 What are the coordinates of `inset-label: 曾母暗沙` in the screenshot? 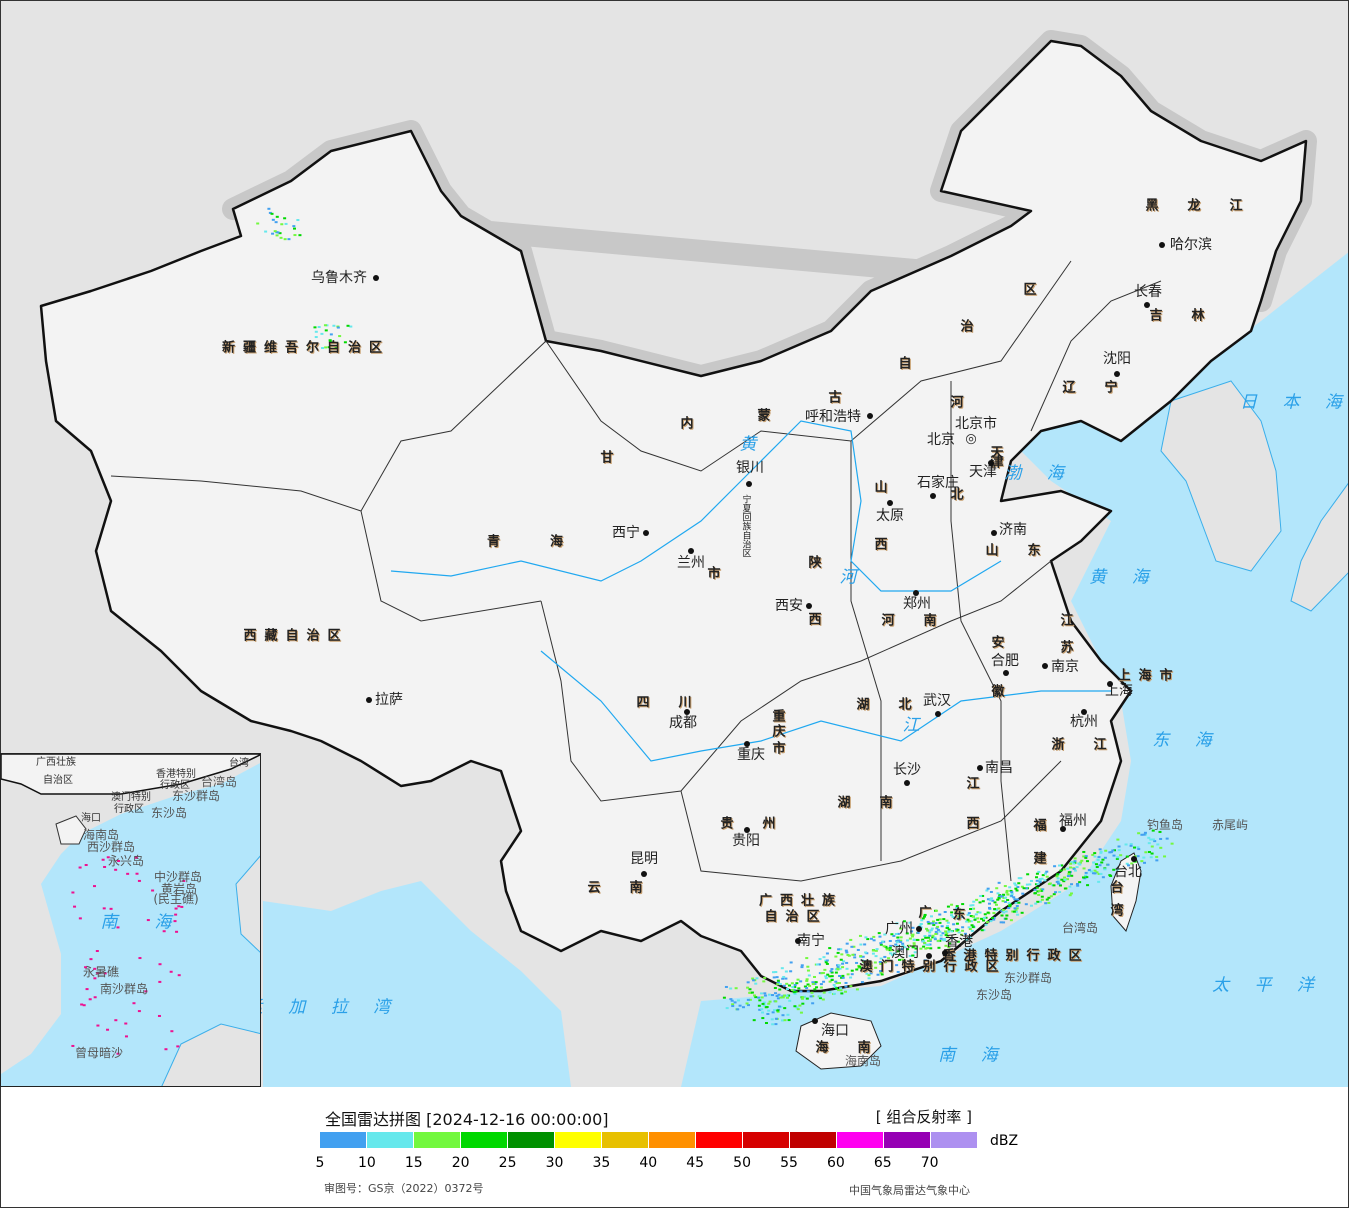 It's located at (99, 1053).